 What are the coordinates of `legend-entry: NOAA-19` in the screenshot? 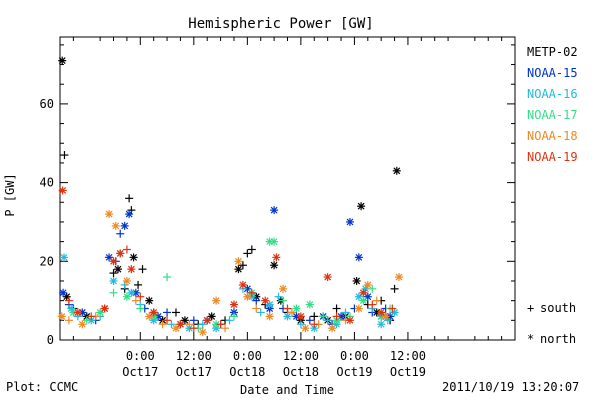 It's located at (552, 157).